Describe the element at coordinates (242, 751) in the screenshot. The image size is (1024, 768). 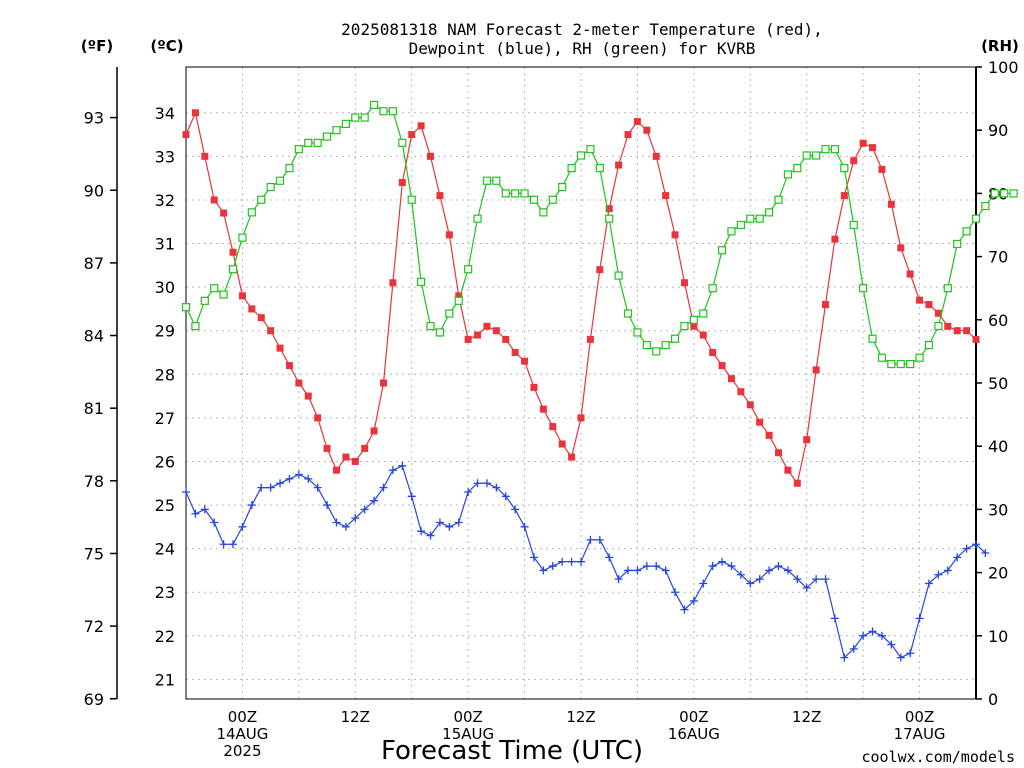
I see `x-tick-label: 2025` at that location.